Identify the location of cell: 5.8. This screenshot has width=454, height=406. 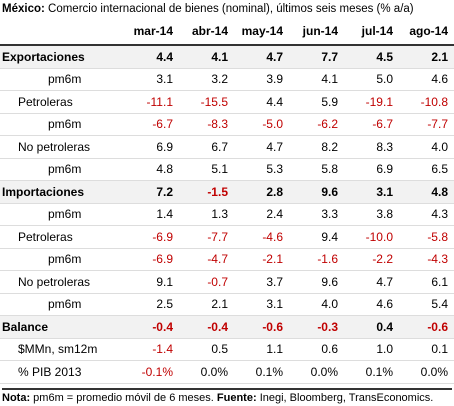
(316, 169).